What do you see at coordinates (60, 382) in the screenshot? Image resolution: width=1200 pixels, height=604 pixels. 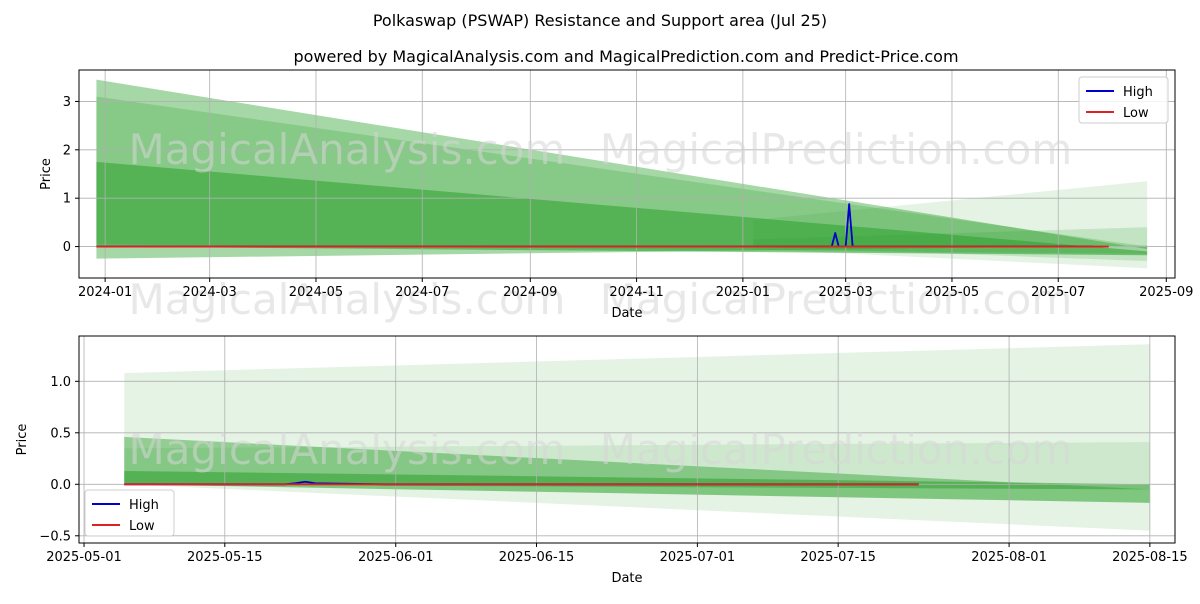 I see `bottom-ytick-label-3: 1.0` at bounding box center [60, 382].